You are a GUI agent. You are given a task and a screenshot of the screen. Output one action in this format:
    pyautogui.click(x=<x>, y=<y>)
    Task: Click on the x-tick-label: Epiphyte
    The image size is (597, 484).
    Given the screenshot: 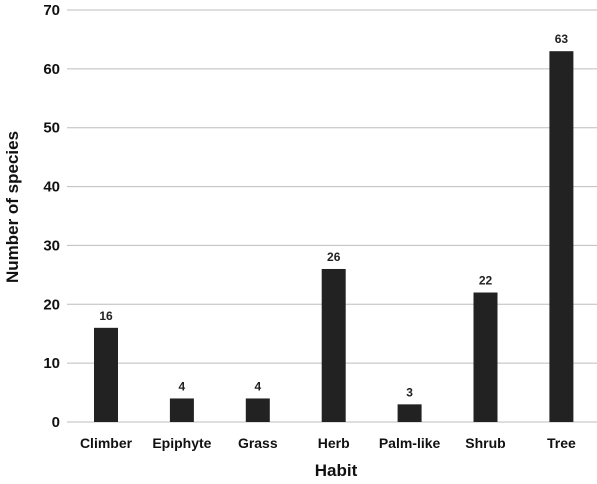 What is the action you would take?
    pyautogui.click(x=181, y=443)
    